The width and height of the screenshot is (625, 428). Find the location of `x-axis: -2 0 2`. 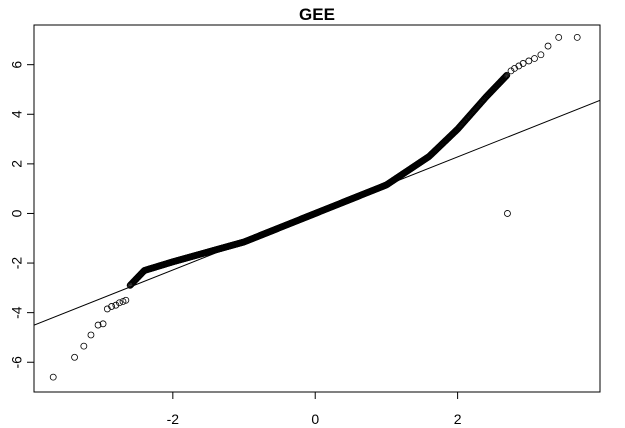

x-axis: -2 0 2 is located at coordinates (314, 409).